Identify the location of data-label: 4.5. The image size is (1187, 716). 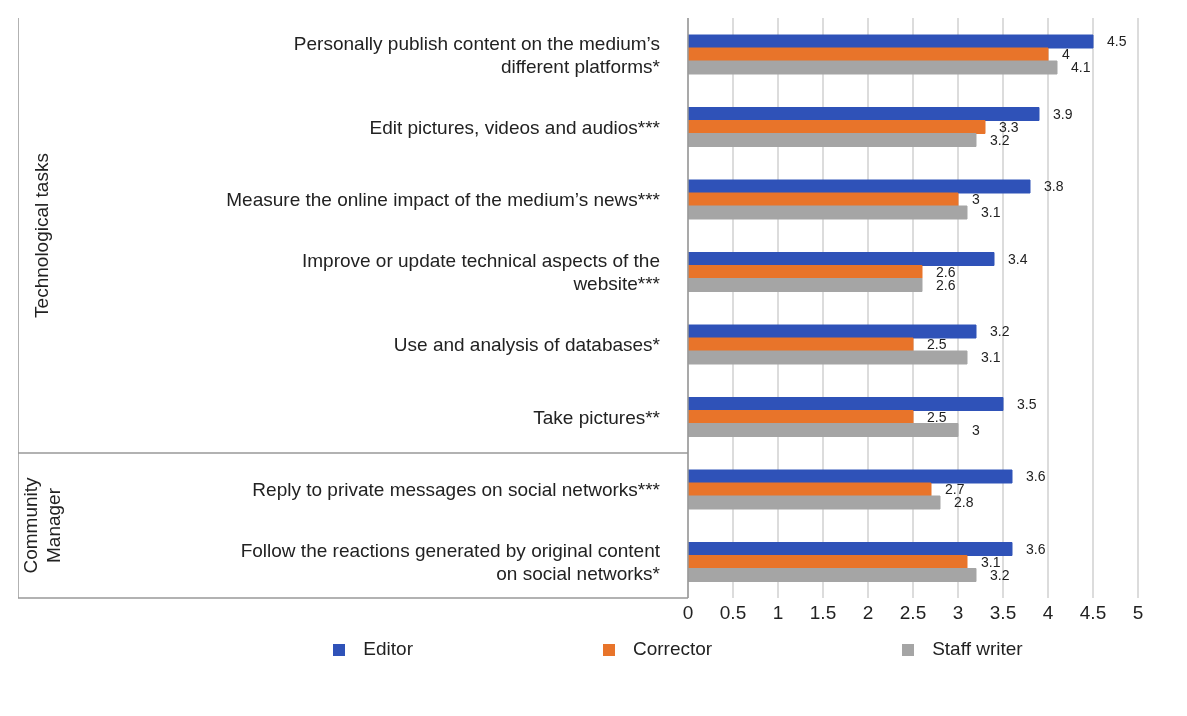
(1117, 41).